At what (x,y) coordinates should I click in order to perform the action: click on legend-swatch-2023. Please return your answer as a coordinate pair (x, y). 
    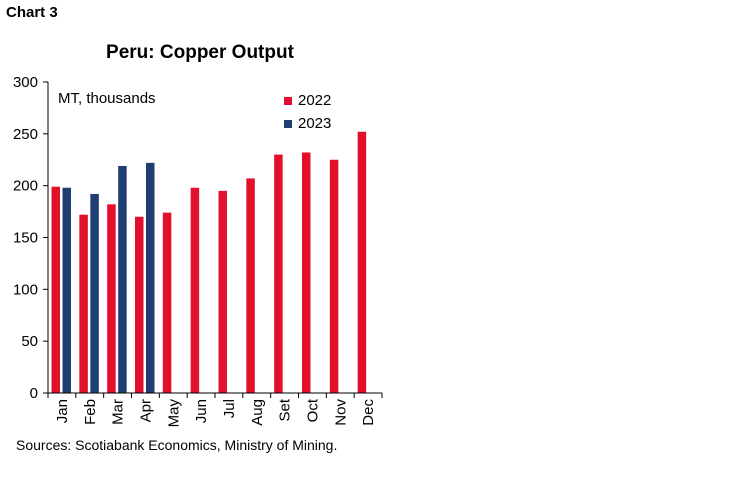
    Looking at the image, I should click on (288, 123).